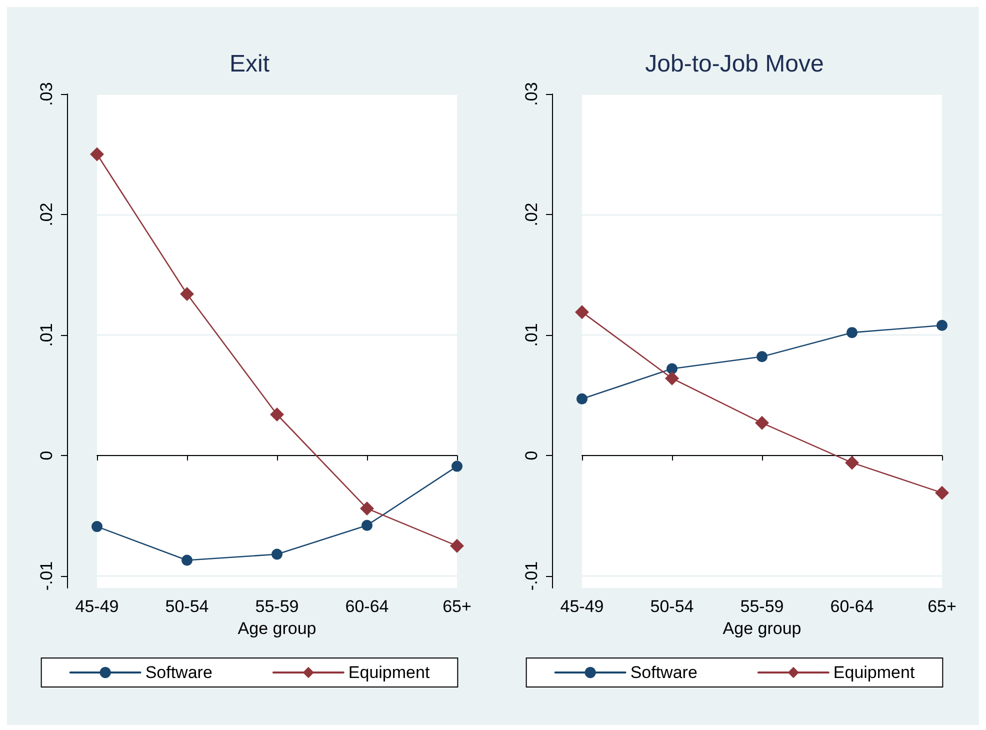 Image resolution: width=986 pixels, height=730 pixels. I want to click on chart-title: Exit, so click(249, 64).